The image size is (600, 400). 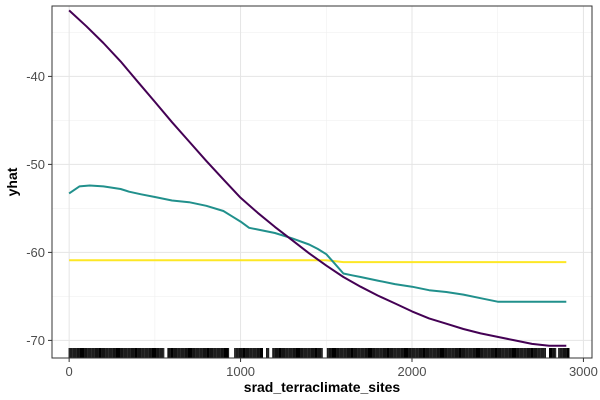 What do you see at coordinates (319, 353) in the screenshot?
I see `rug-marks` at bounding box center [319, 353].